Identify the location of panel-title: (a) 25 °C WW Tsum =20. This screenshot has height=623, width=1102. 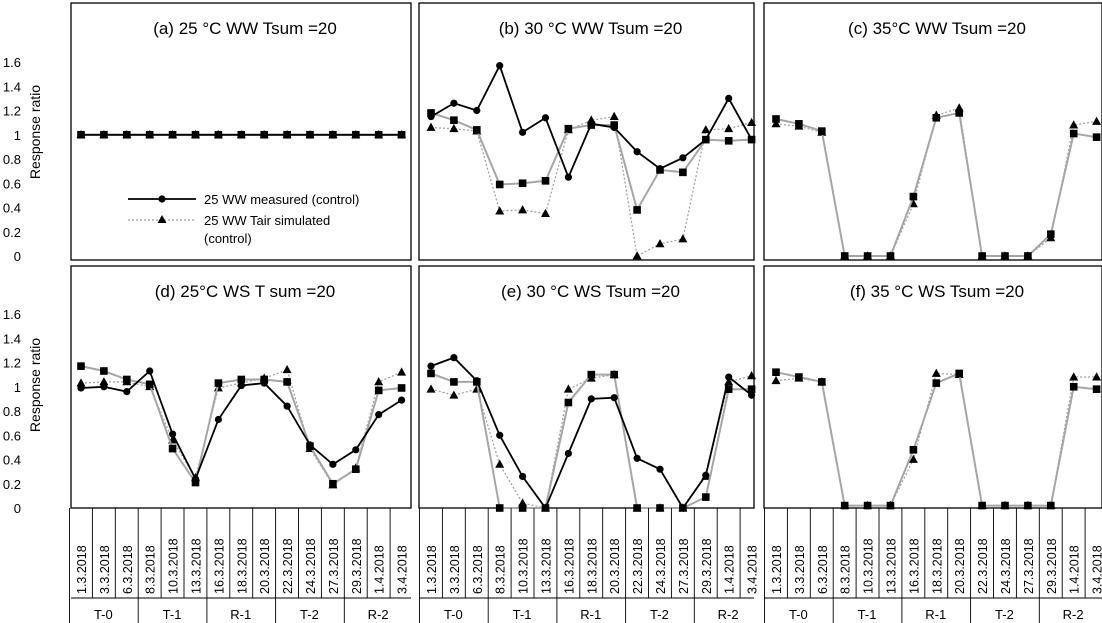
(245, 28).